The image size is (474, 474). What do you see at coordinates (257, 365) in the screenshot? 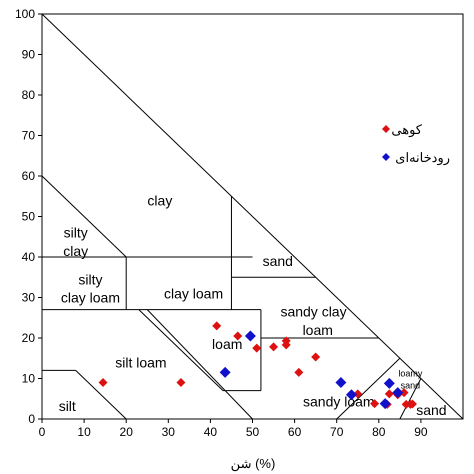
I see `data-points` at bounding box center [257, 365].